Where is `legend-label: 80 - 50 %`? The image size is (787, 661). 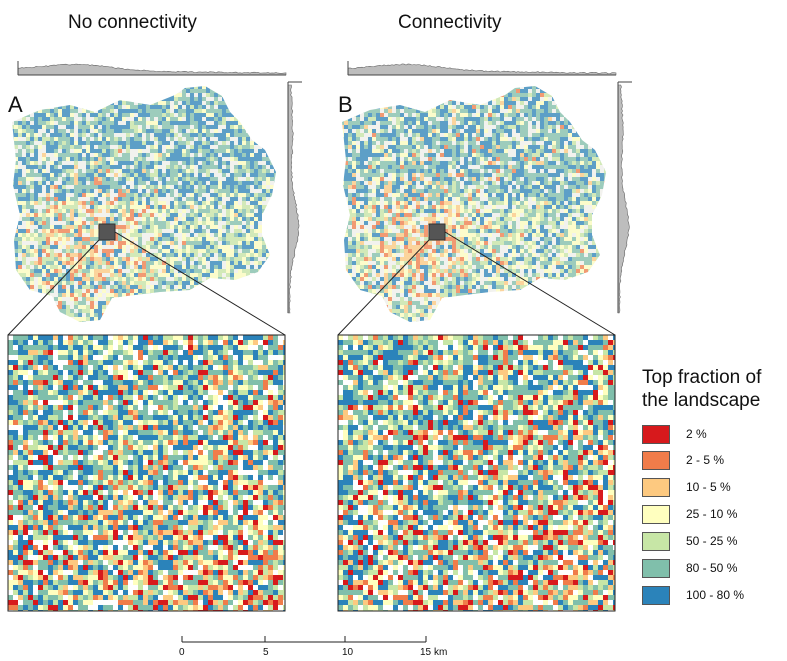 legend-label: 80 - 50 % is located at coordinates (712, 568).